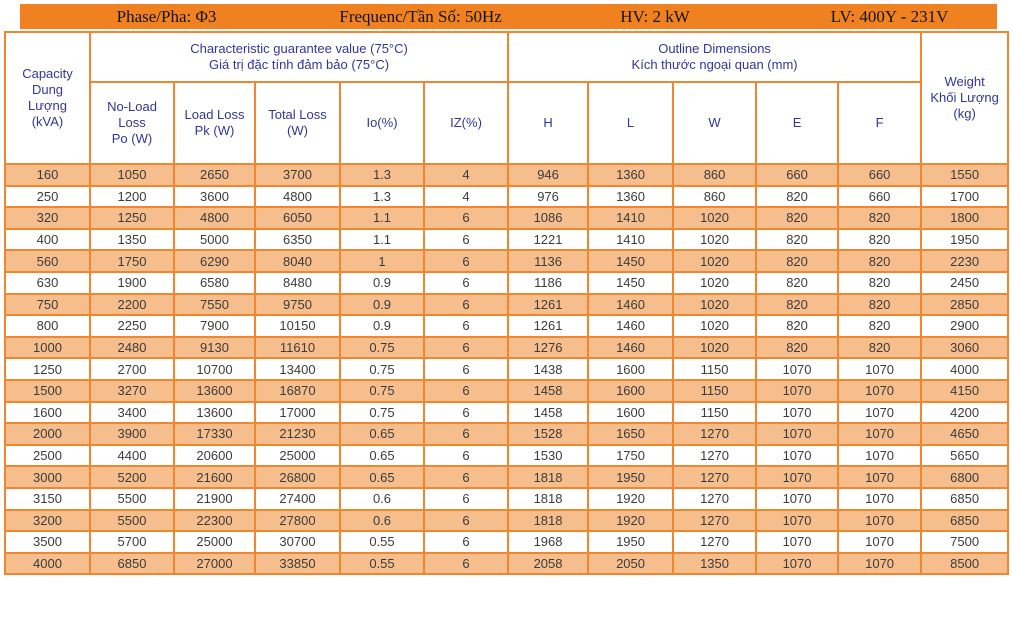  Describe the element at coordinates (965, 520) in the screenshot. I see `table-cell: 6850` at that location.